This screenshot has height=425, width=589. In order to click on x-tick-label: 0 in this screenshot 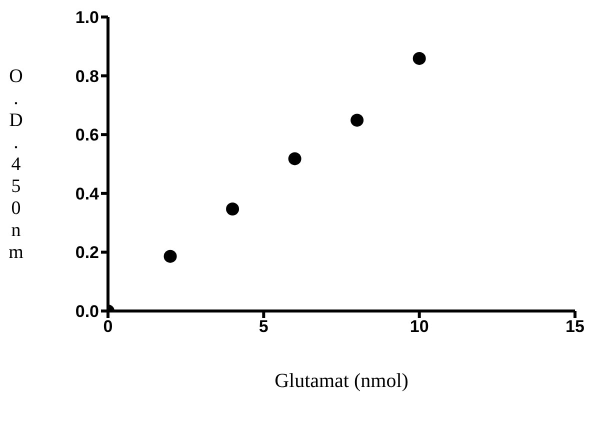, I will do `click(108, 326)`.